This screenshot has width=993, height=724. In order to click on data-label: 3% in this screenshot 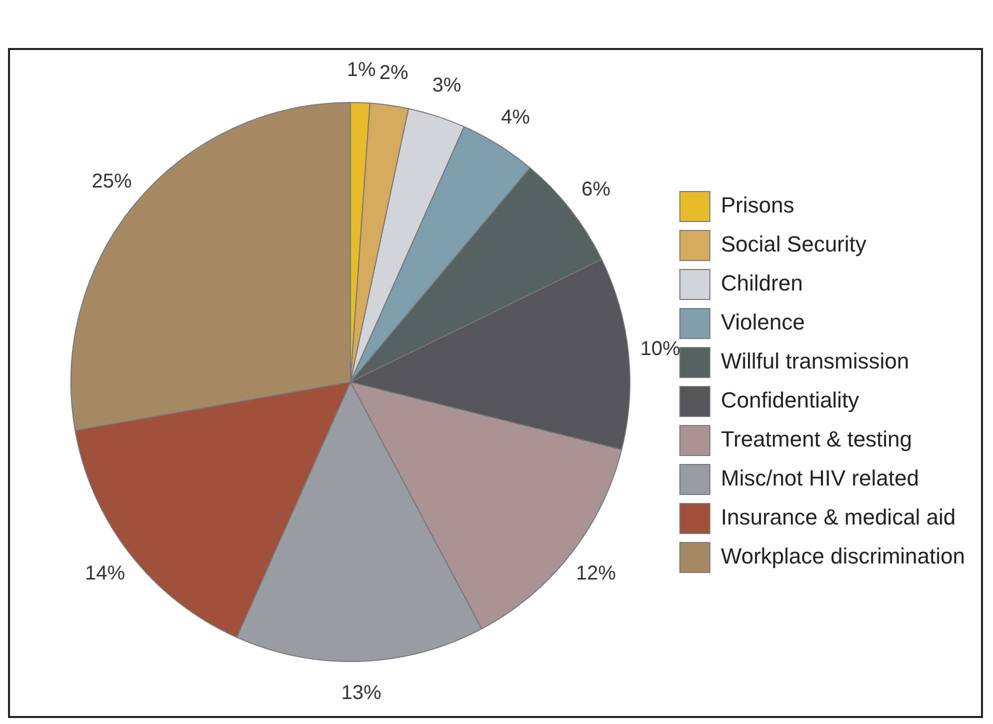, I will do `click(447, 85)`.